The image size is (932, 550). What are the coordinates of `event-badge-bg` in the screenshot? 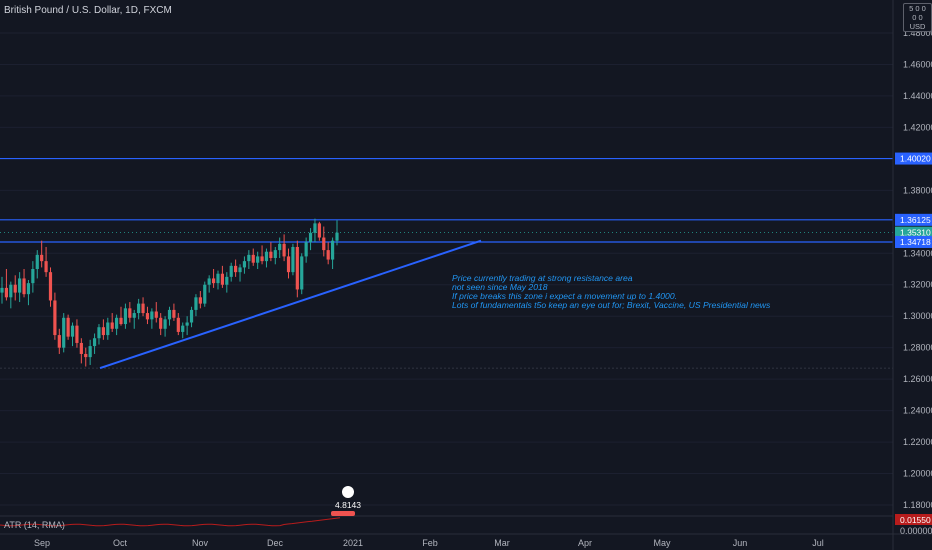 It's located at (348, 505).